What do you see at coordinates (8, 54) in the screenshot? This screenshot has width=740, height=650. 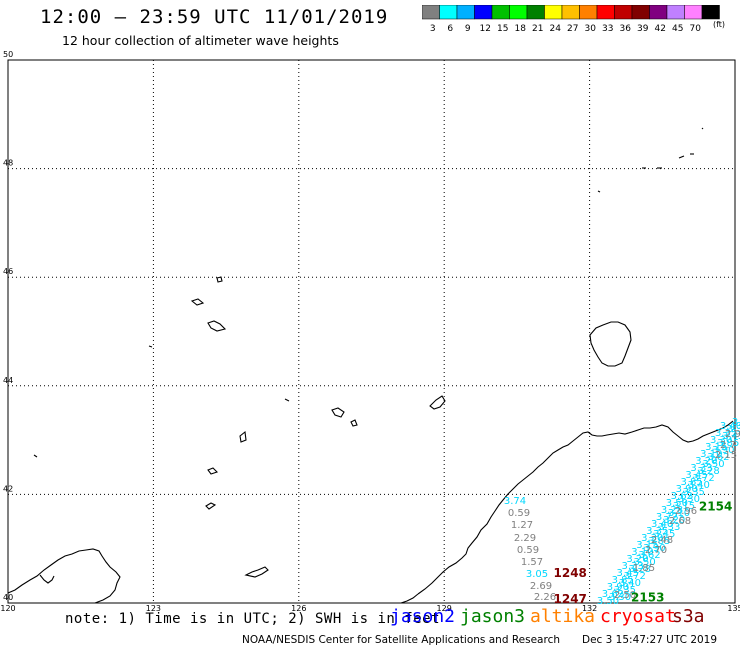 I see `latitude-label: 50` at bounding box center [8, 54].